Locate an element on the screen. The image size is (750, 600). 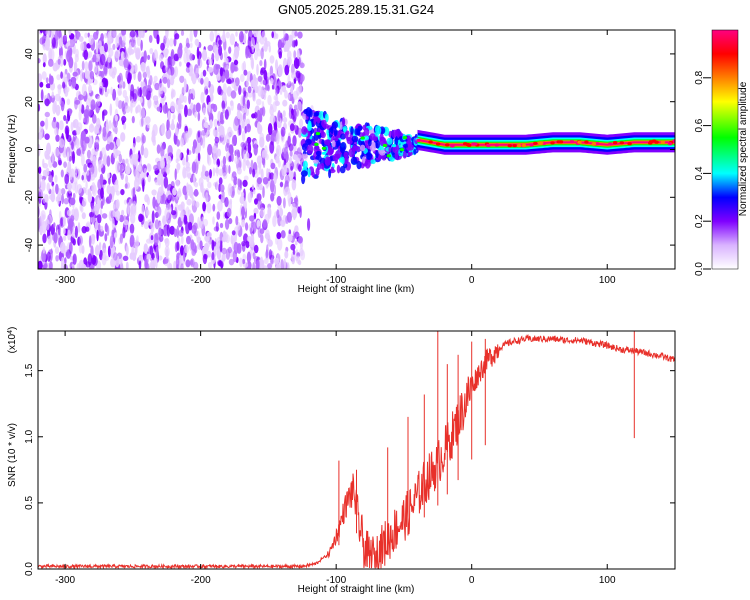
snr-x-tick-label: -100 is located at coordinates (336, 580).